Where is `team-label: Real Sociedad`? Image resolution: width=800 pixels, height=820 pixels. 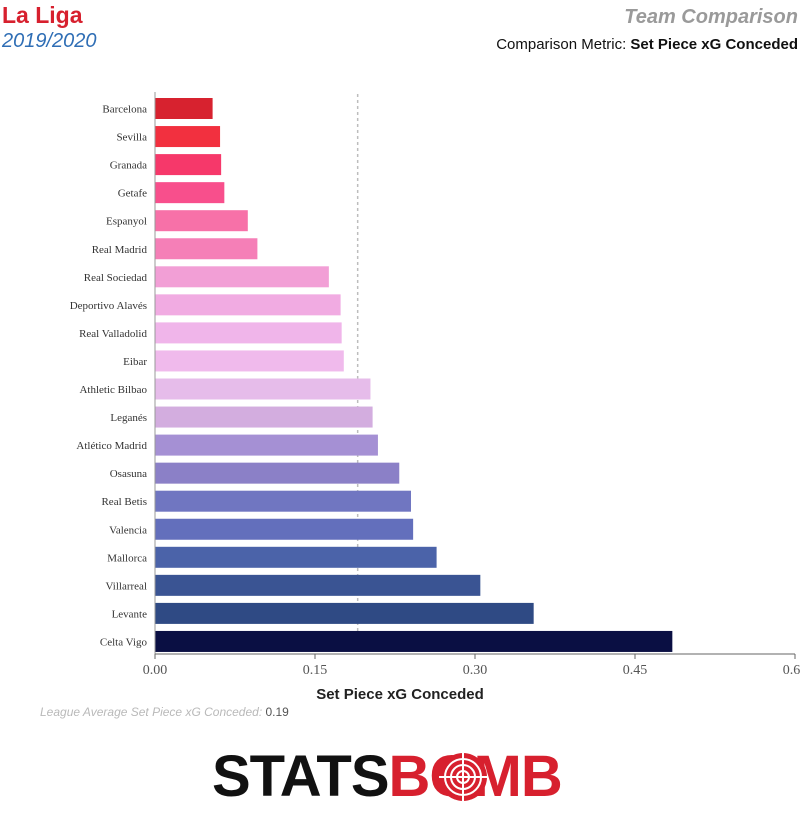 team-label: Real Sociedad is located at coordinates (116, 278).